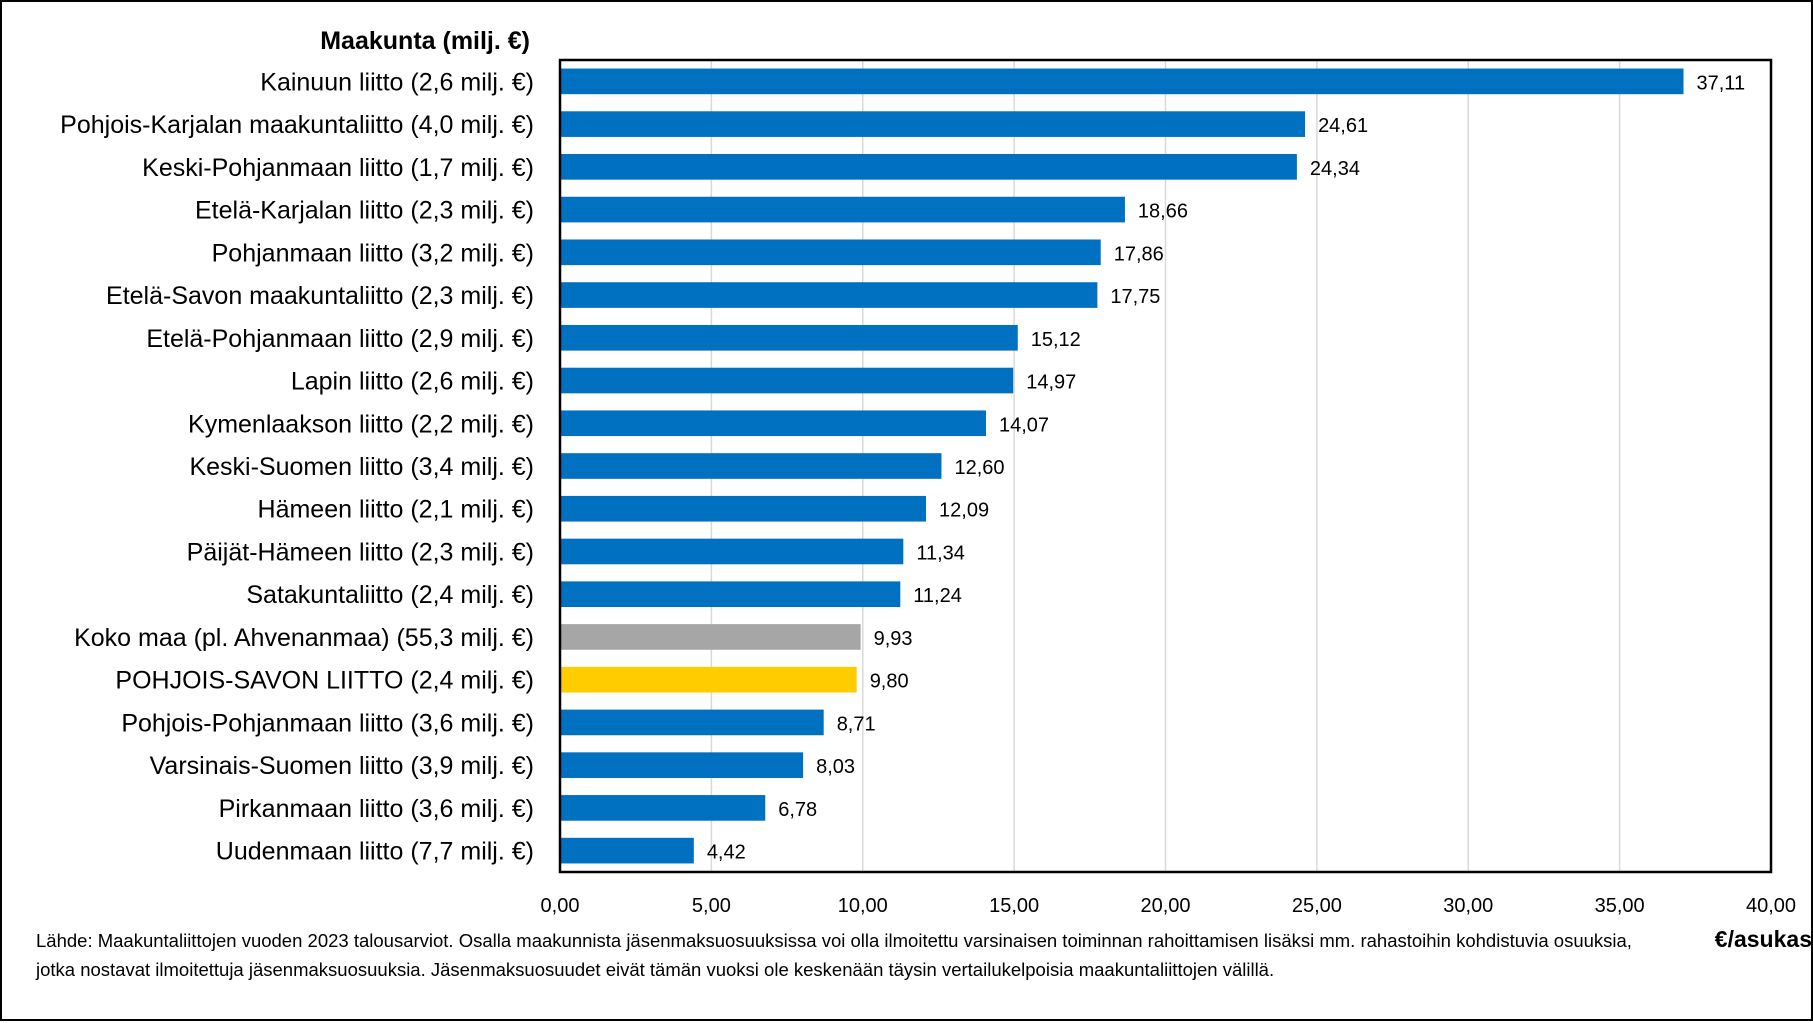 Image resolution: width=1813 pixels, height=1023 pixels. Describe the element at coordinates (412, 382) in the screenshot. I see `category-label: Lapin liitto (2,6 milj. €)` at that location.